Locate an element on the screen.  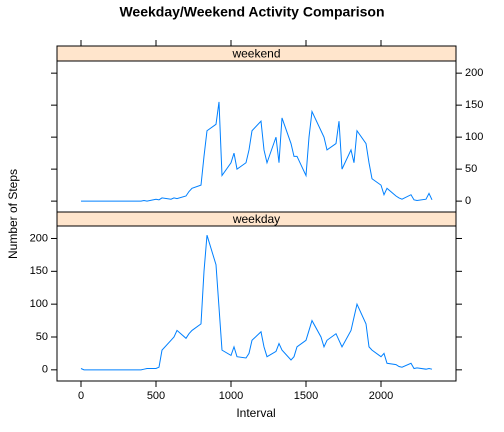
strip-label: weekday is located at coordinates (256, 219).